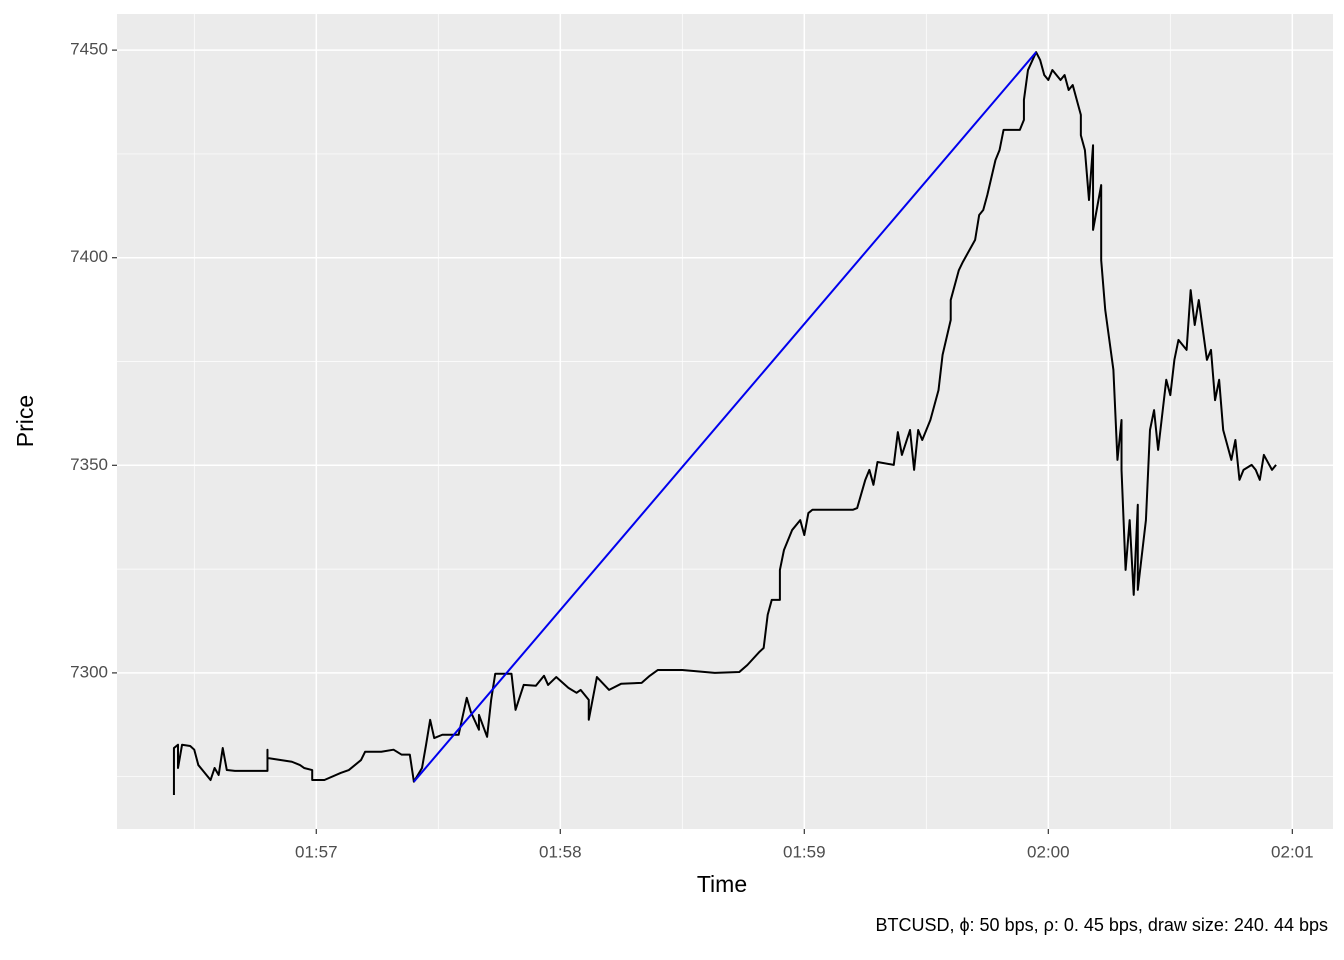 The height and width of the screenshot is (960, 1344). Describe the element at coordinates (89, 256) in the screenshot. I see `y-tick-label: 7400` at that location.